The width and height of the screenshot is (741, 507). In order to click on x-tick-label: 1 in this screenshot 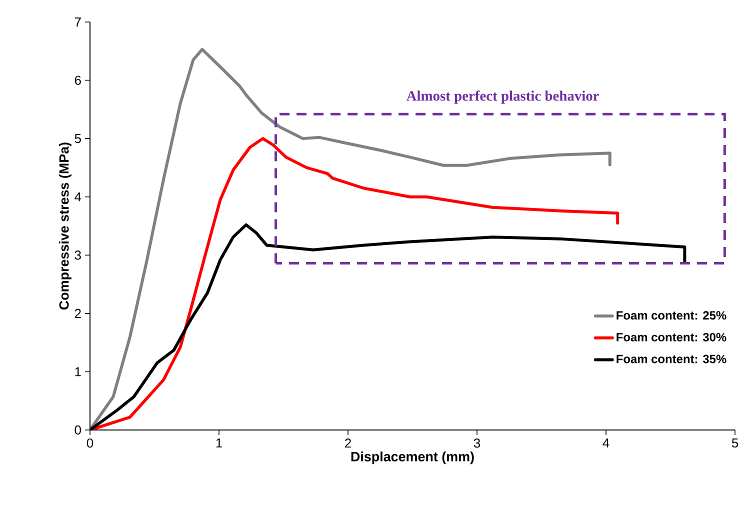, I will do `click(219, 443)`.